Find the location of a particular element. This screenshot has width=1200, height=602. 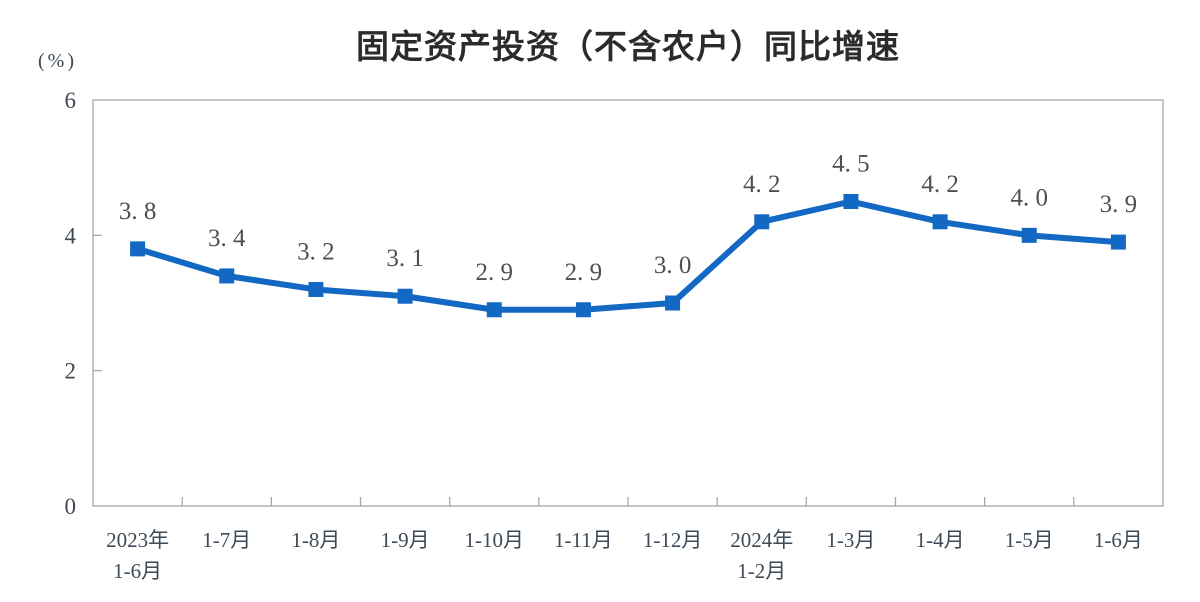

x-tick-label: 1-10月 is located at coordinates (495, 540).